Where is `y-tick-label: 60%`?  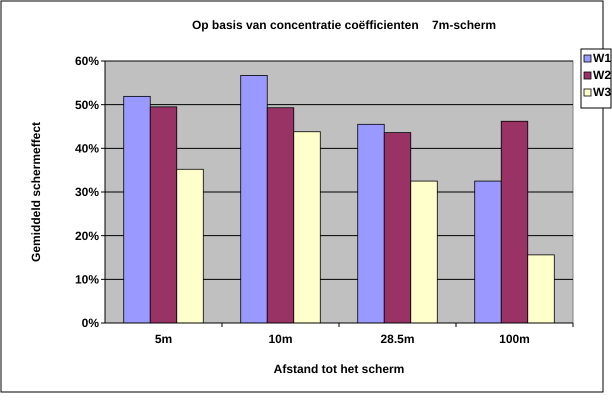
y-tick-label: 60% is located at coordinates (87, 61).